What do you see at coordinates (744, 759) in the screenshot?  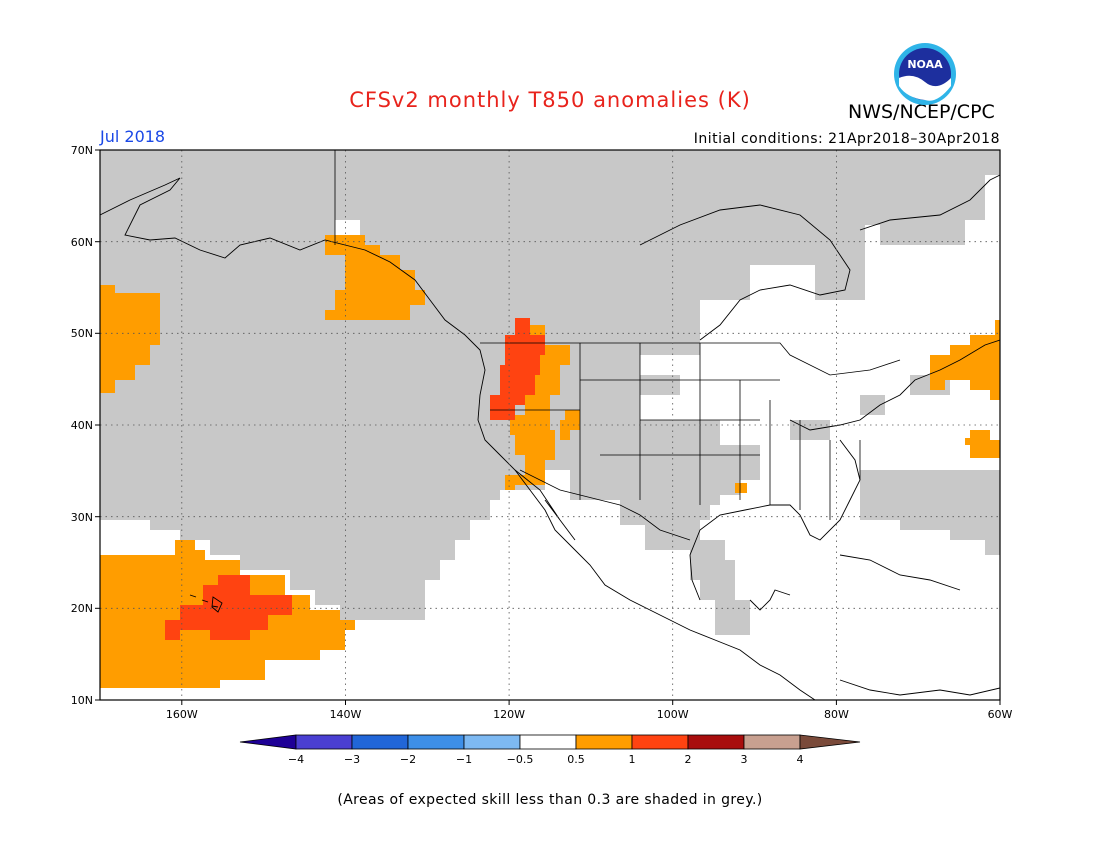 I see `colorbar-tick-label: 3` at bounding box center [744, 759].